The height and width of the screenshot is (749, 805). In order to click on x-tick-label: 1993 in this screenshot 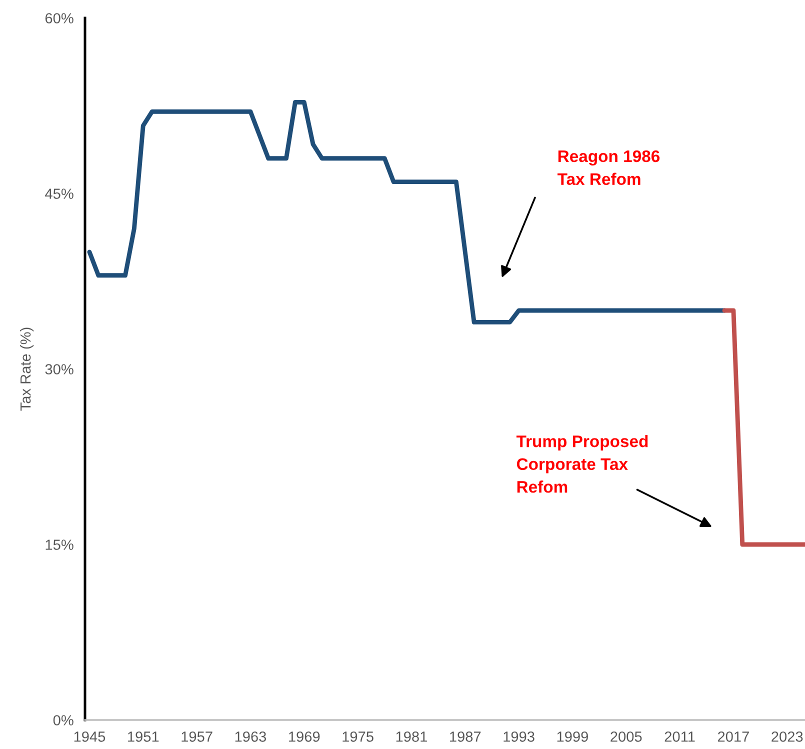, I will do `click(519, 736)`.